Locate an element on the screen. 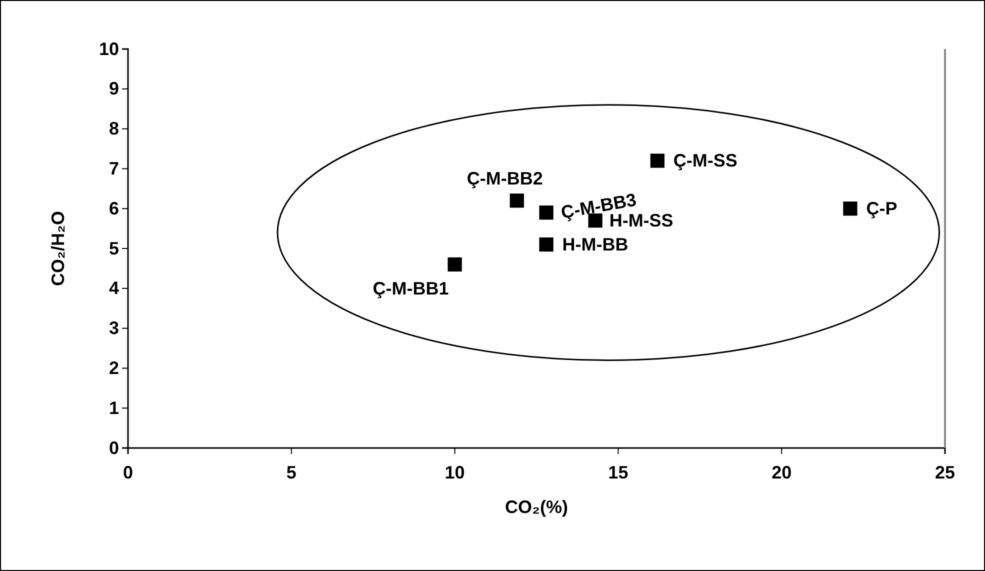 This screenshot has height=571, width=985. x-tick-label: 0 is located at coordinates (128, 472).